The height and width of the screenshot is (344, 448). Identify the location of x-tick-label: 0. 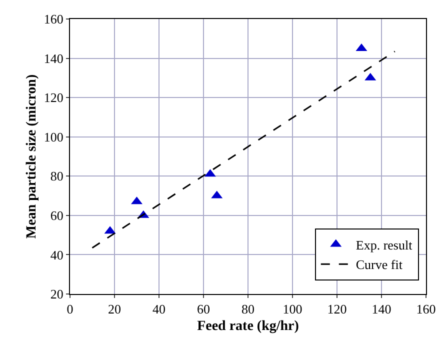
(70, 309).